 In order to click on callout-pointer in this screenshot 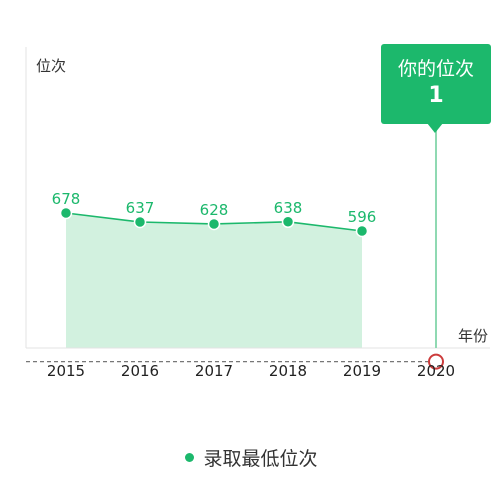, I will do `click(435, 128)`.